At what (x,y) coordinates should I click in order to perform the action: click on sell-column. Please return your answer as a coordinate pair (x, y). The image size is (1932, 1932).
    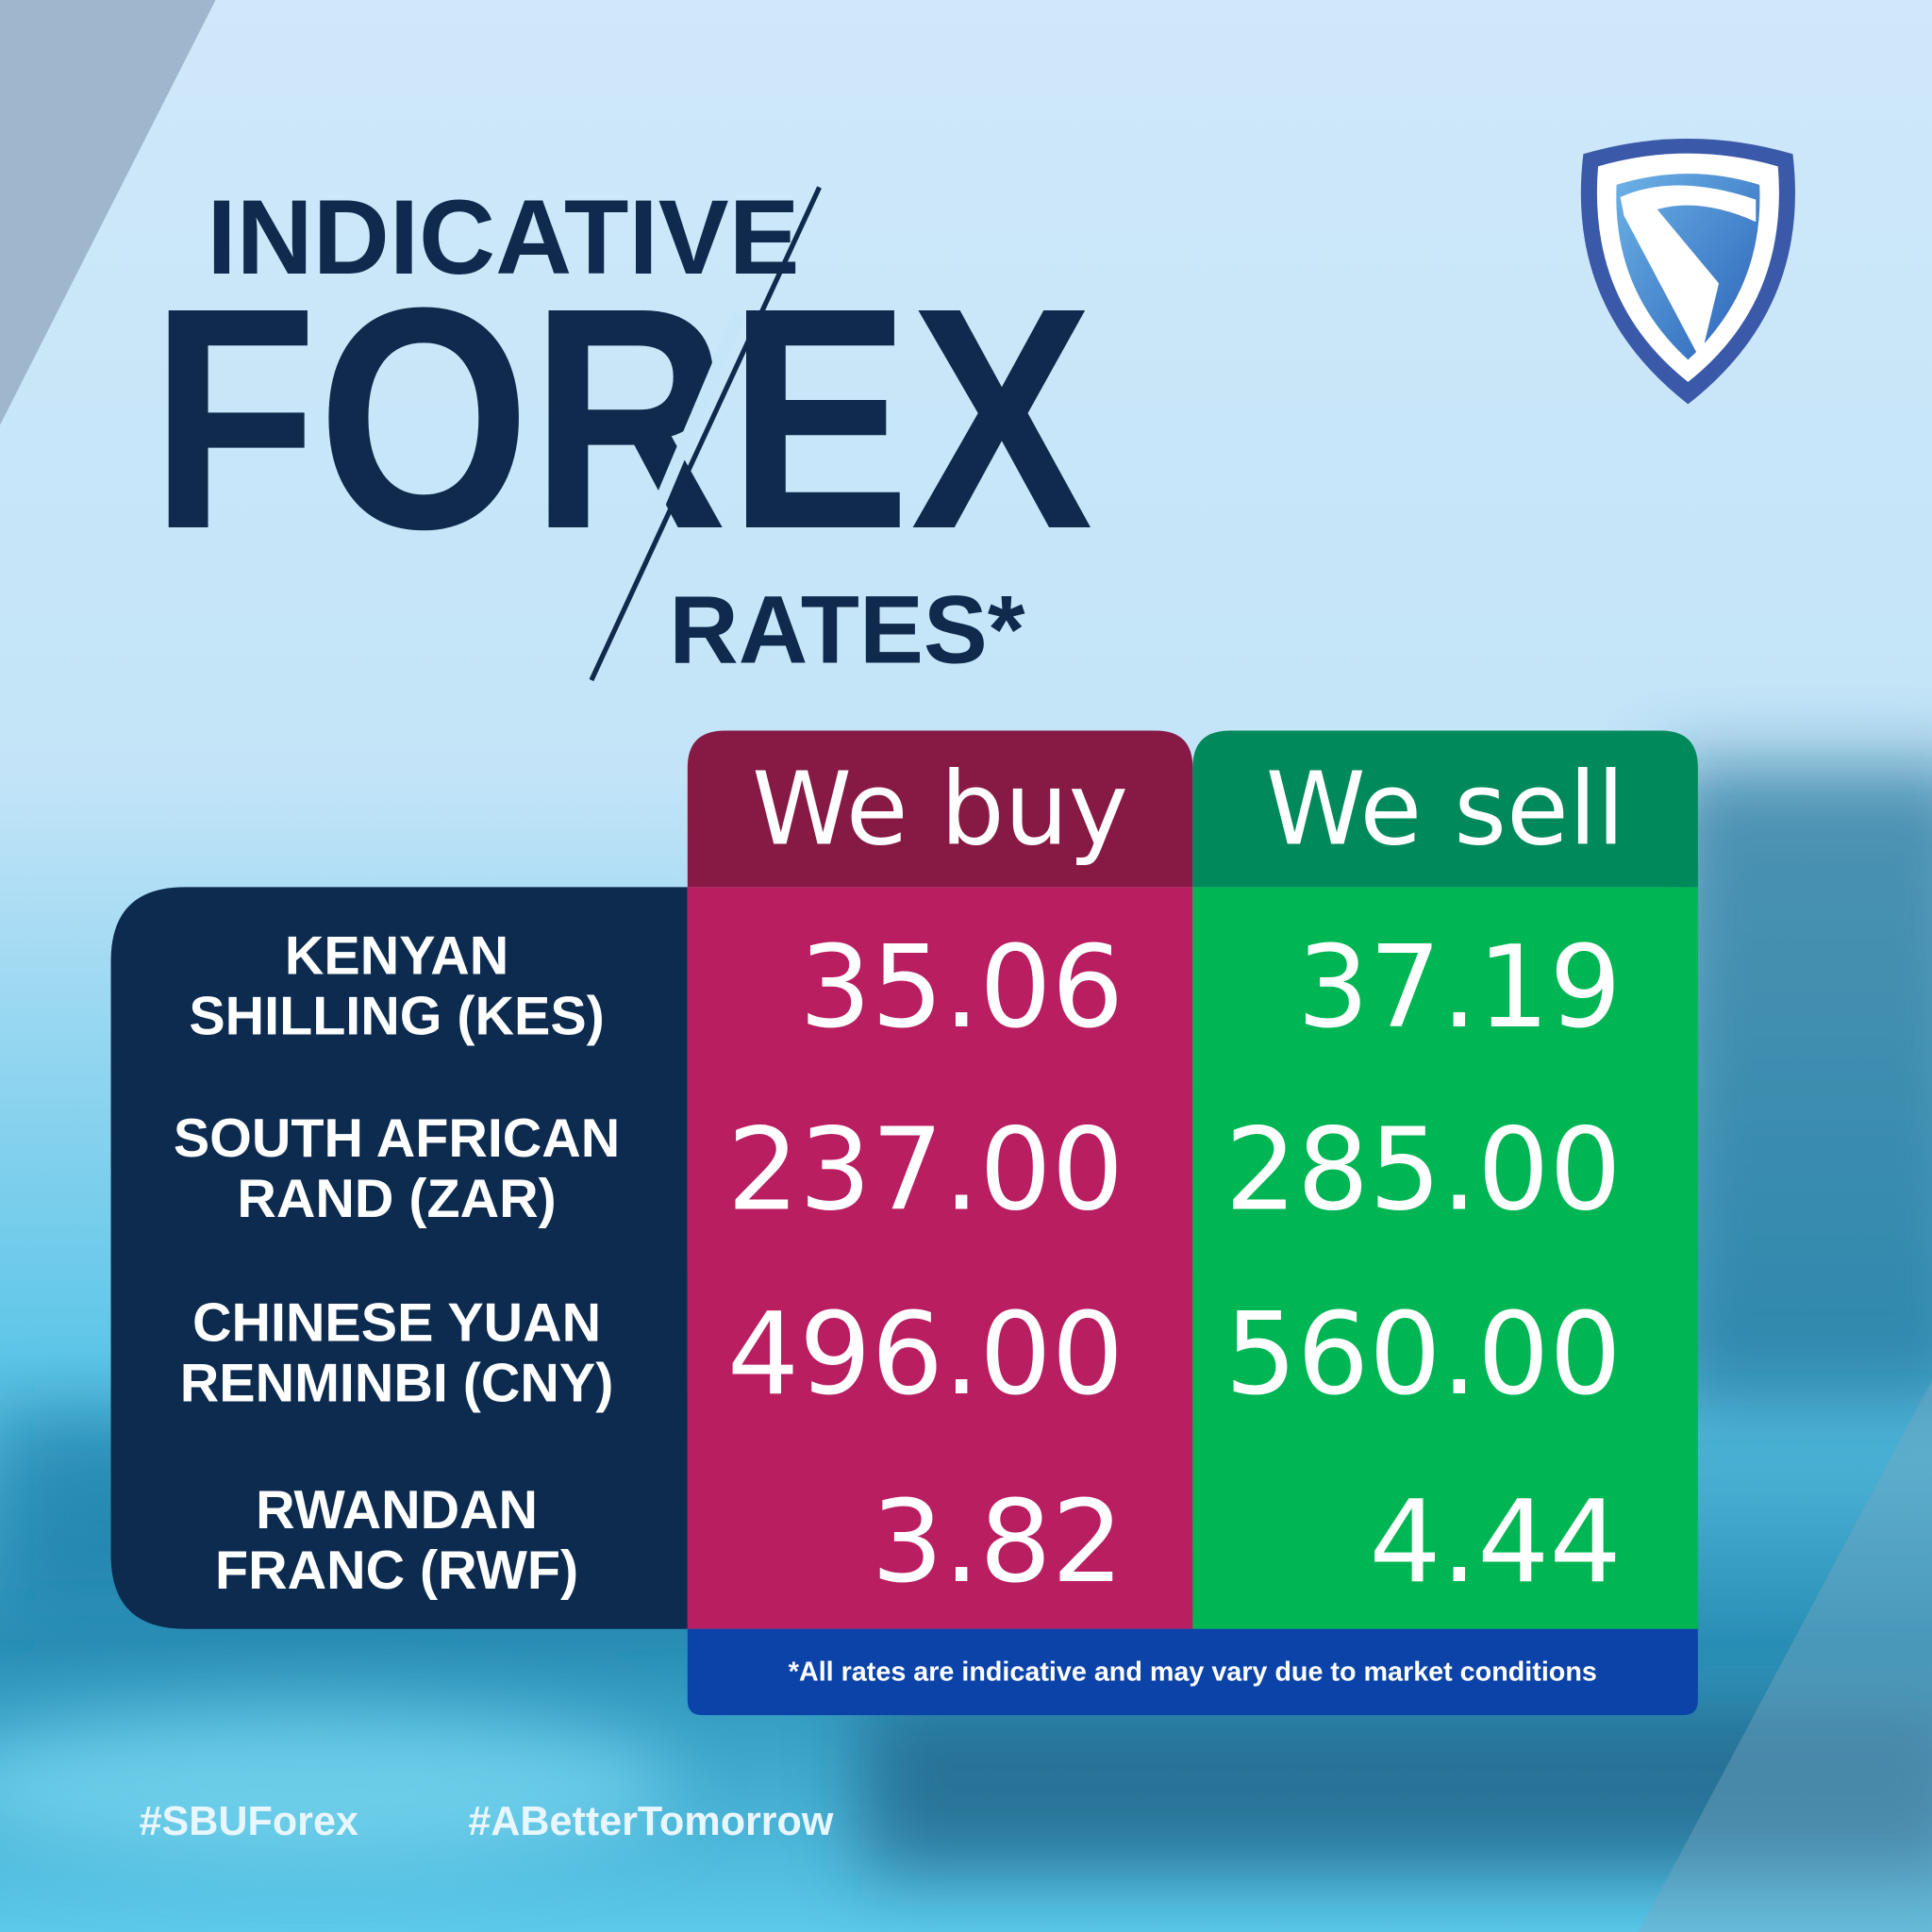
    Looking at the image, I should click on (1445, 1258).